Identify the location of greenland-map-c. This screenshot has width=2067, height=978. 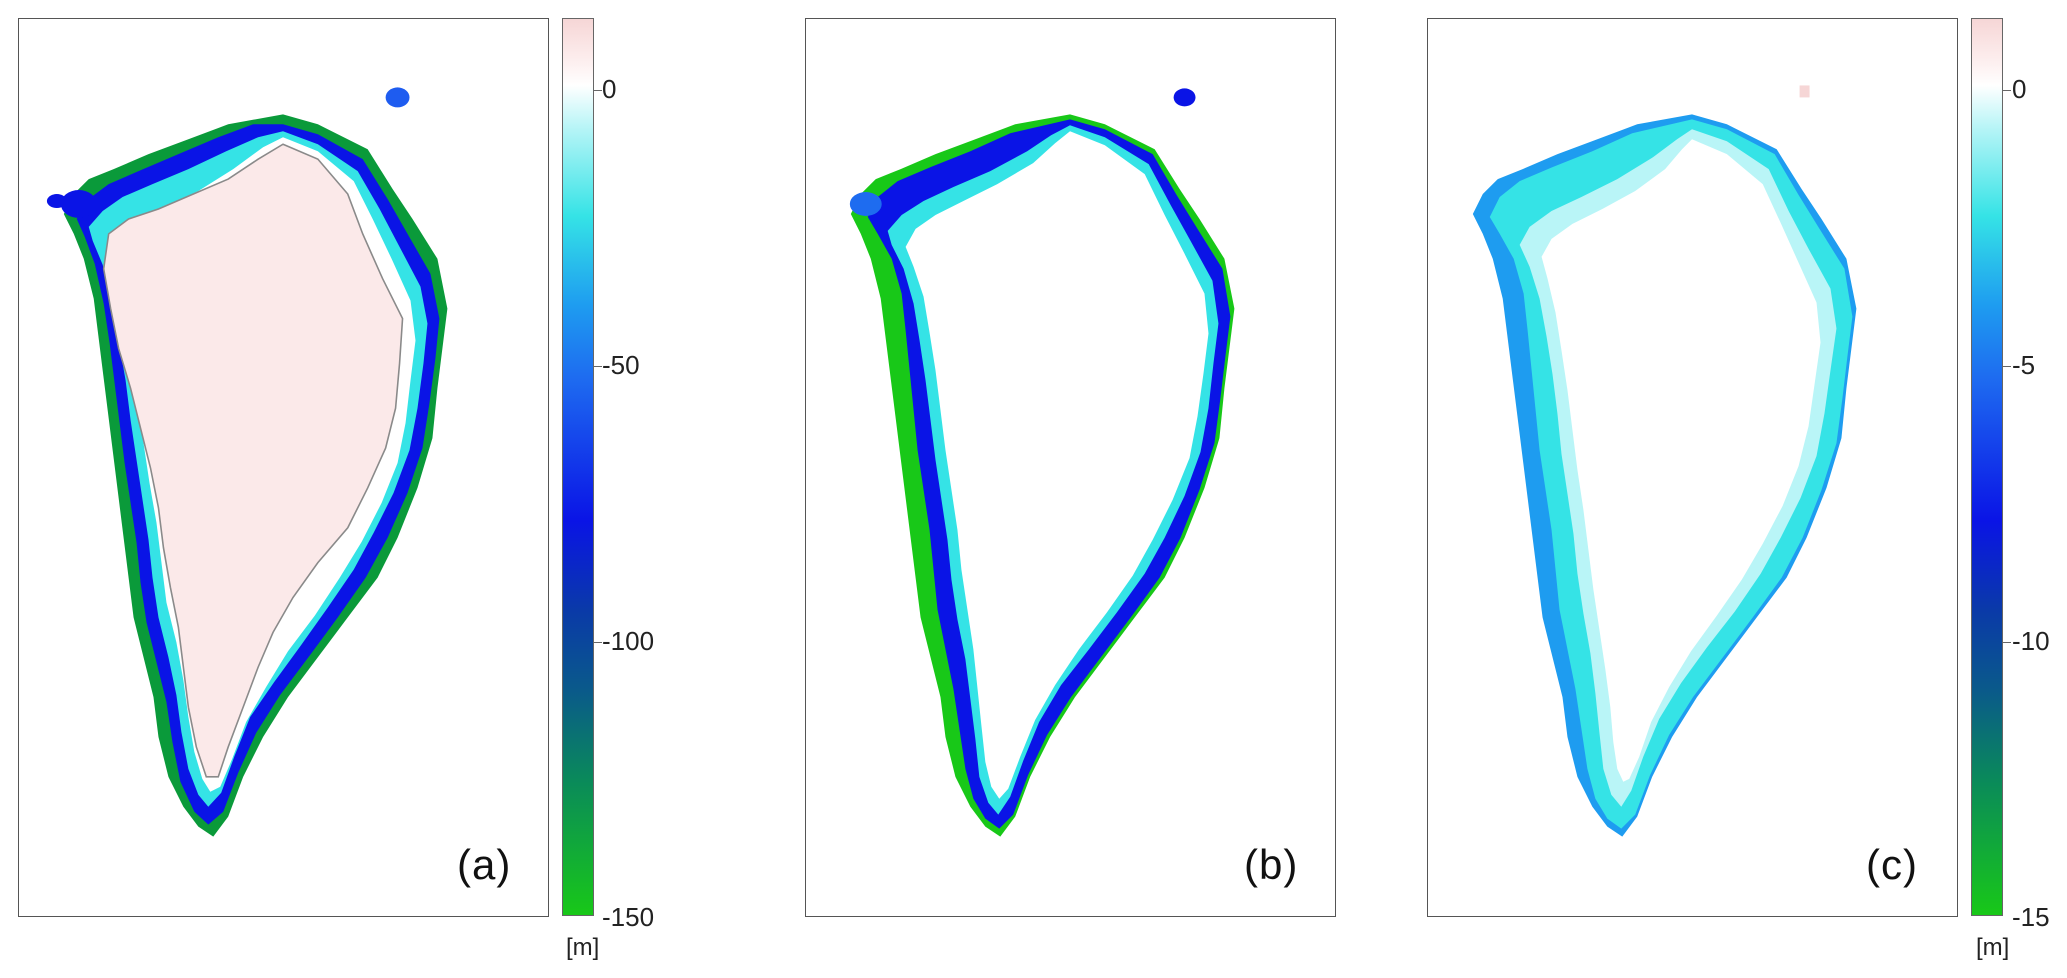
(1664, 461).